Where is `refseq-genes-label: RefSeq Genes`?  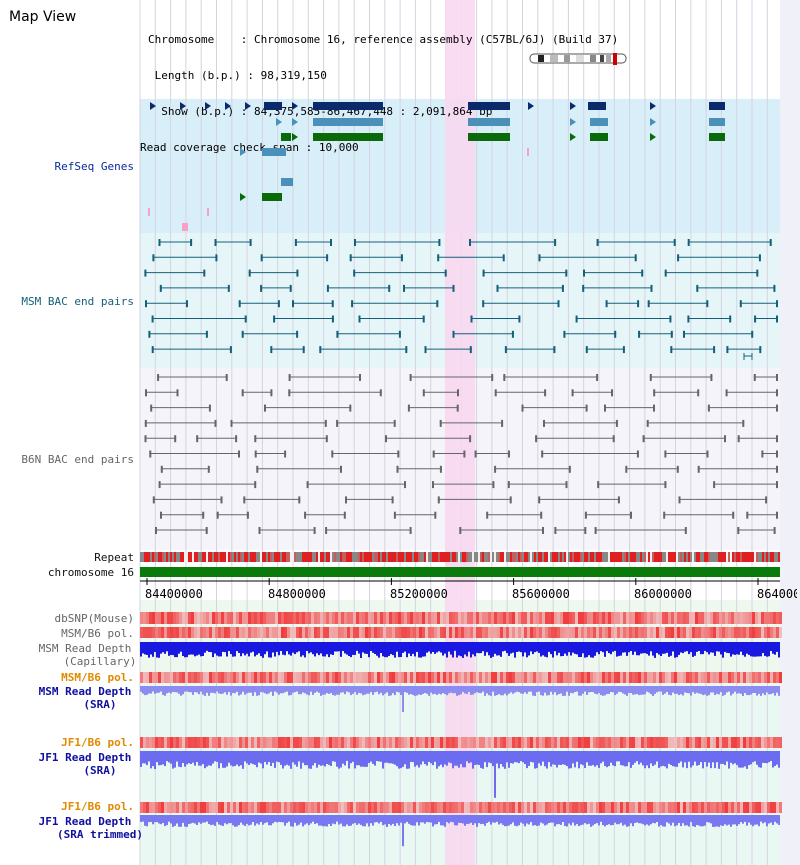 refseq-genes-label: RefSeq Genes is located at coordinates (94, 166).